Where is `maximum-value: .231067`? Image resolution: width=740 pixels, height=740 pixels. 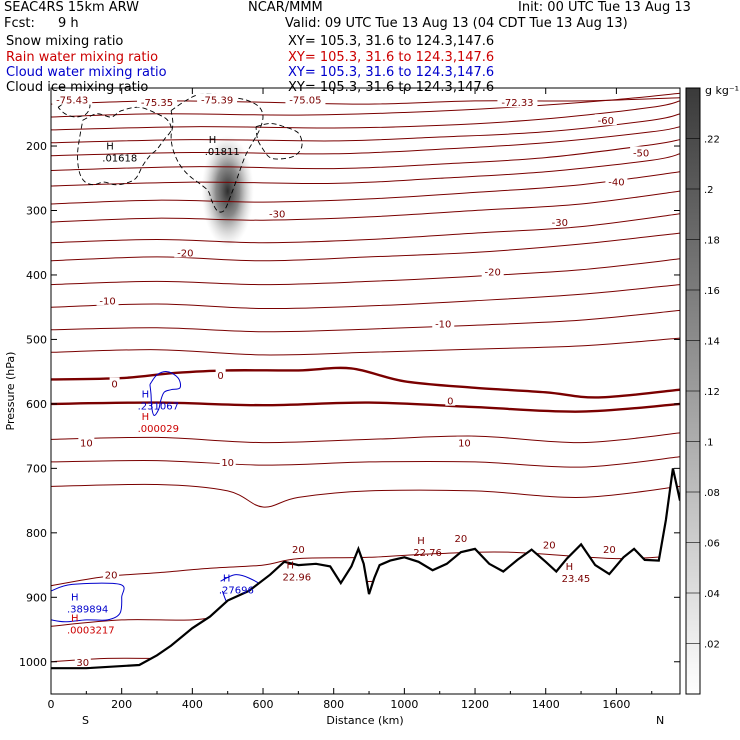 maximum-value: .231067 is located at coordinates (158, 407).